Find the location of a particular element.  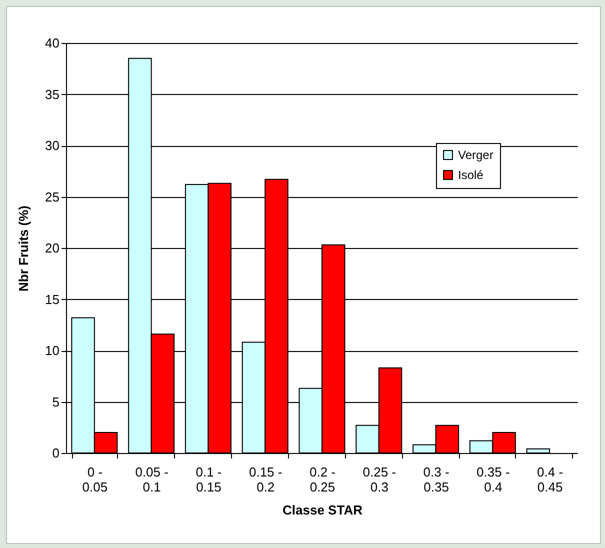

y-tick-label: 30 is located at coordinates (52, 145).